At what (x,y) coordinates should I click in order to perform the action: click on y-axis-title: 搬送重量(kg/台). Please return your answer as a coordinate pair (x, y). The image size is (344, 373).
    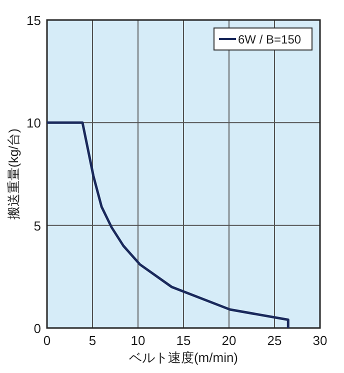
    Looking at the image, I should click on (13, 174).